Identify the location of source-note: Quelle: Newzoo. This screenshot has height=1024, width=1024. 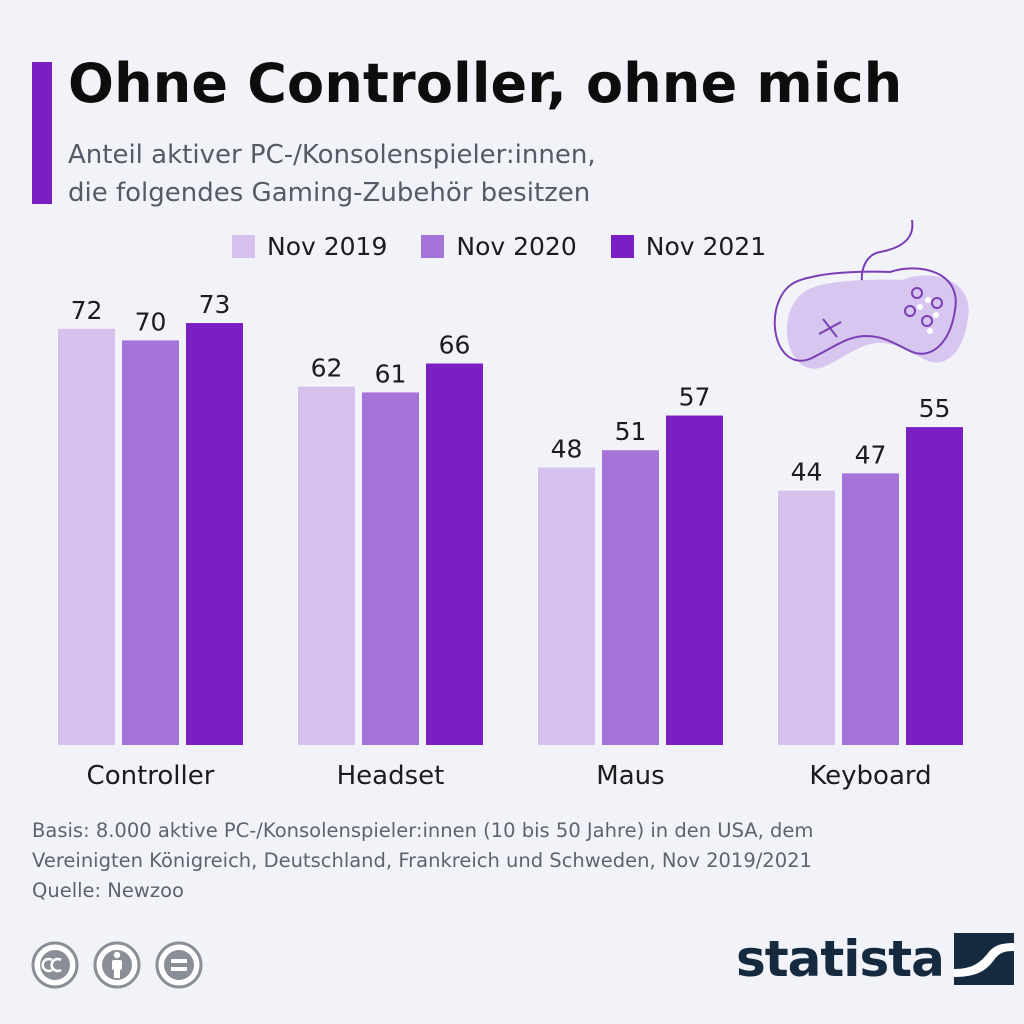
(108, 890).